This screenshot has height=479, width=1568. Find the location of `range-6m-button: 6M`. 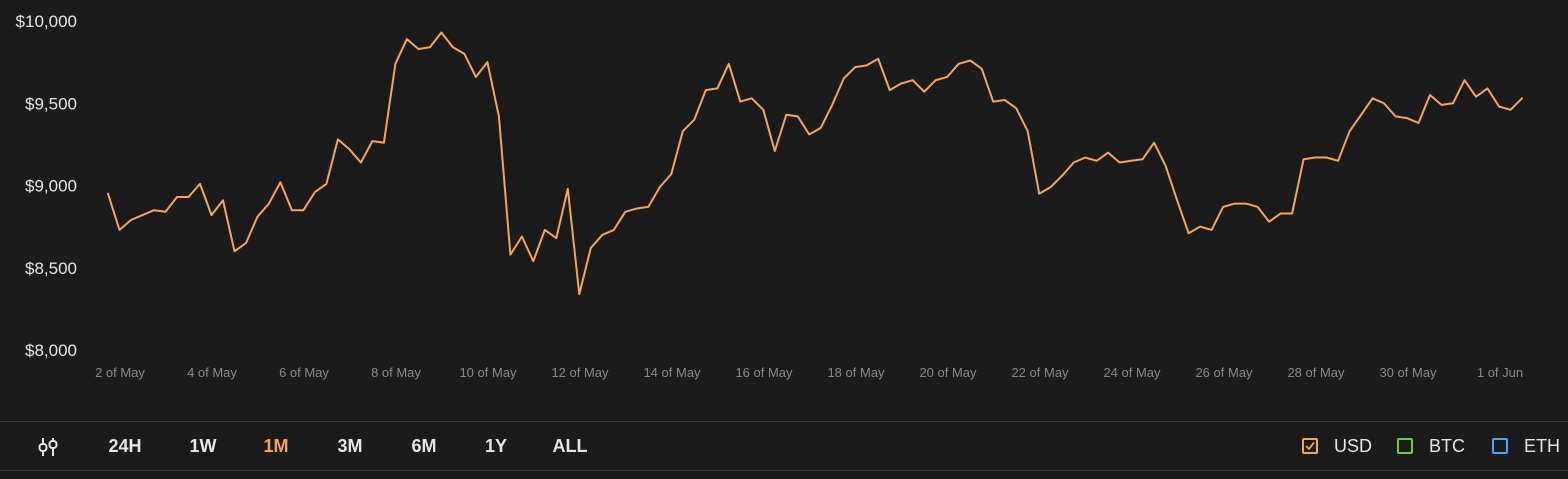

range-6m-button: 6M is located at coordinates (424, 446).